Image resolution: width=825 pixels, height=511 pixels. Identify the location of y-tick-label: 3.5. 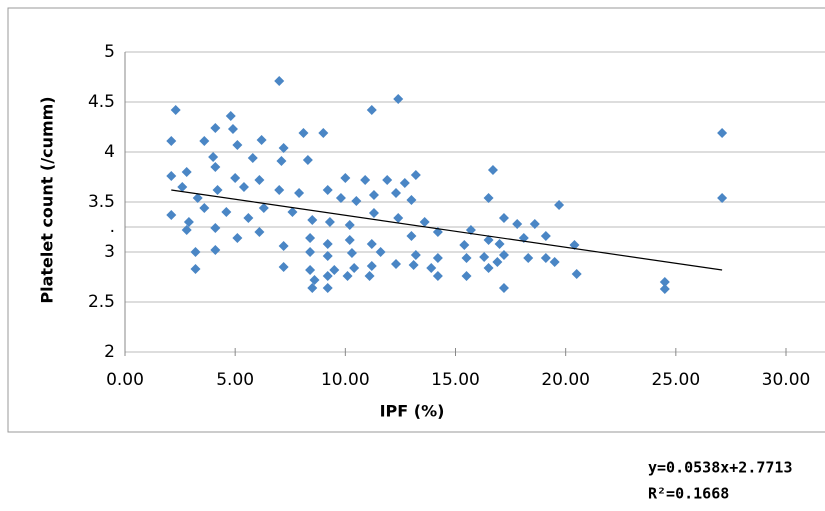
(101, 202).